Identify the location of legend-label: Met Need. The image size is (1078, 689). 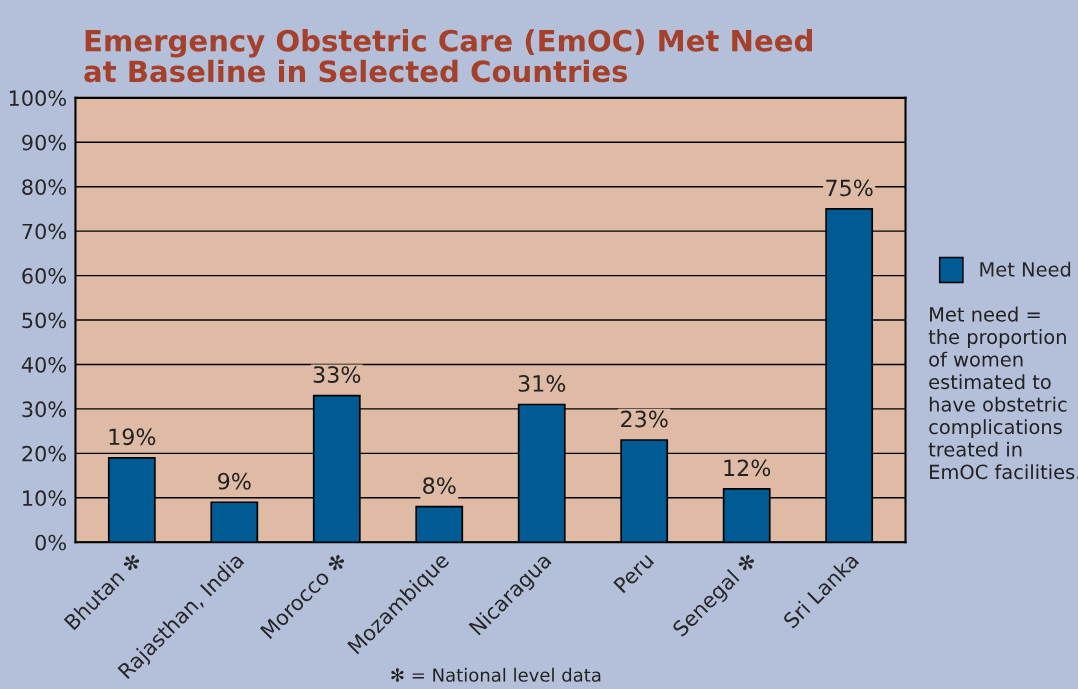
(1025, 269).